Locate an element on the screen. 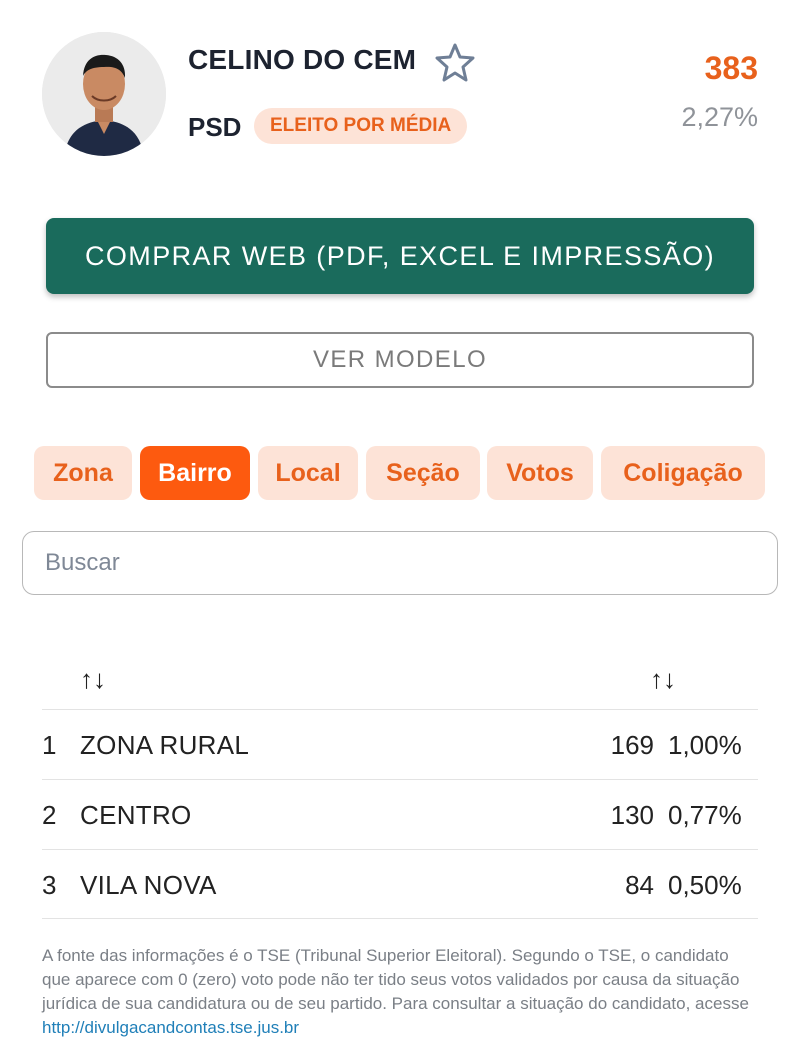  row-bairro: CENTRO is located at coordinates (136, 815).